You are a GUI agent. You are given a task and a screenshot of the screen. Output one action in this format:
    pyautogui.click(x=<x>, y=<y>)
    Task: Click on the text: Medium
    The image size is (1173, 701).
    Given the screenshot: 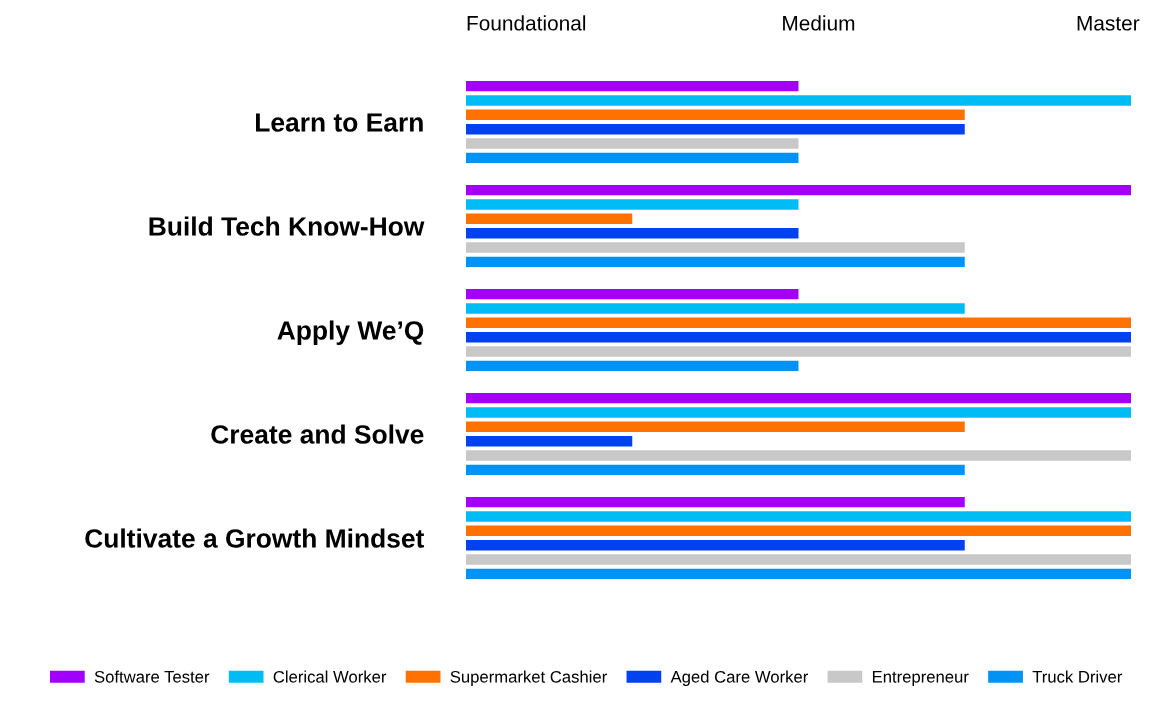 What is the action you would take?
    pyautogui.click(x=819, y=23)
    